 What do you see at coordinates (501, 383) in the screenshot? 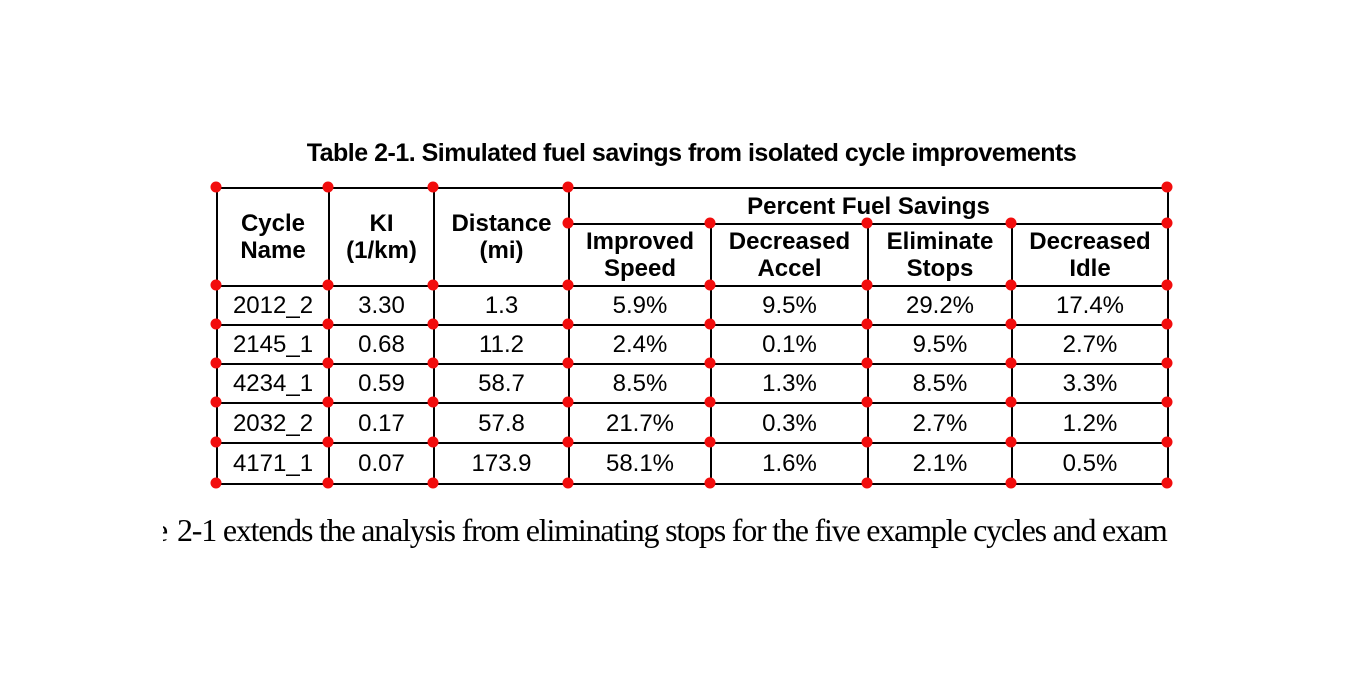
I see `table-cell: 58.7` at bounding box center [501, 383].